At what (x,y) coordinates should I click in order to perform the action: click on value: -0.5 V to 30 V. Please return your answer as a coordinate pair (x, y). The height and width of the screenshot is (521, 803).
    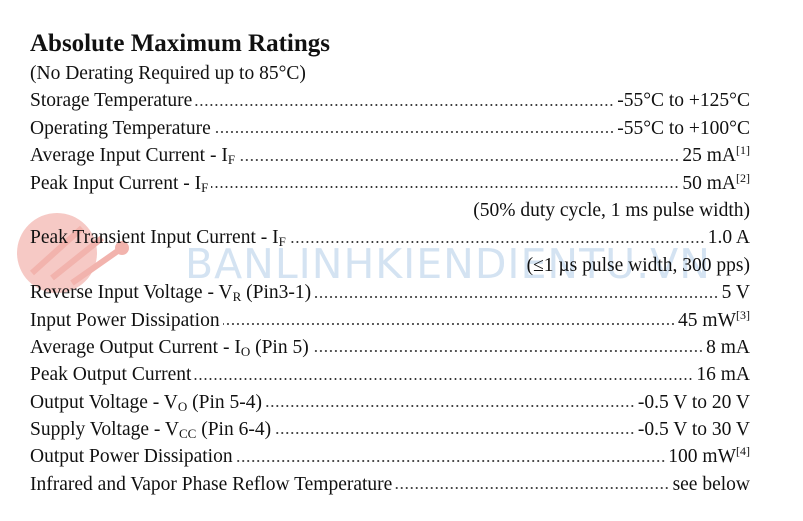
    Looking at the image, I should click on (694, 429).